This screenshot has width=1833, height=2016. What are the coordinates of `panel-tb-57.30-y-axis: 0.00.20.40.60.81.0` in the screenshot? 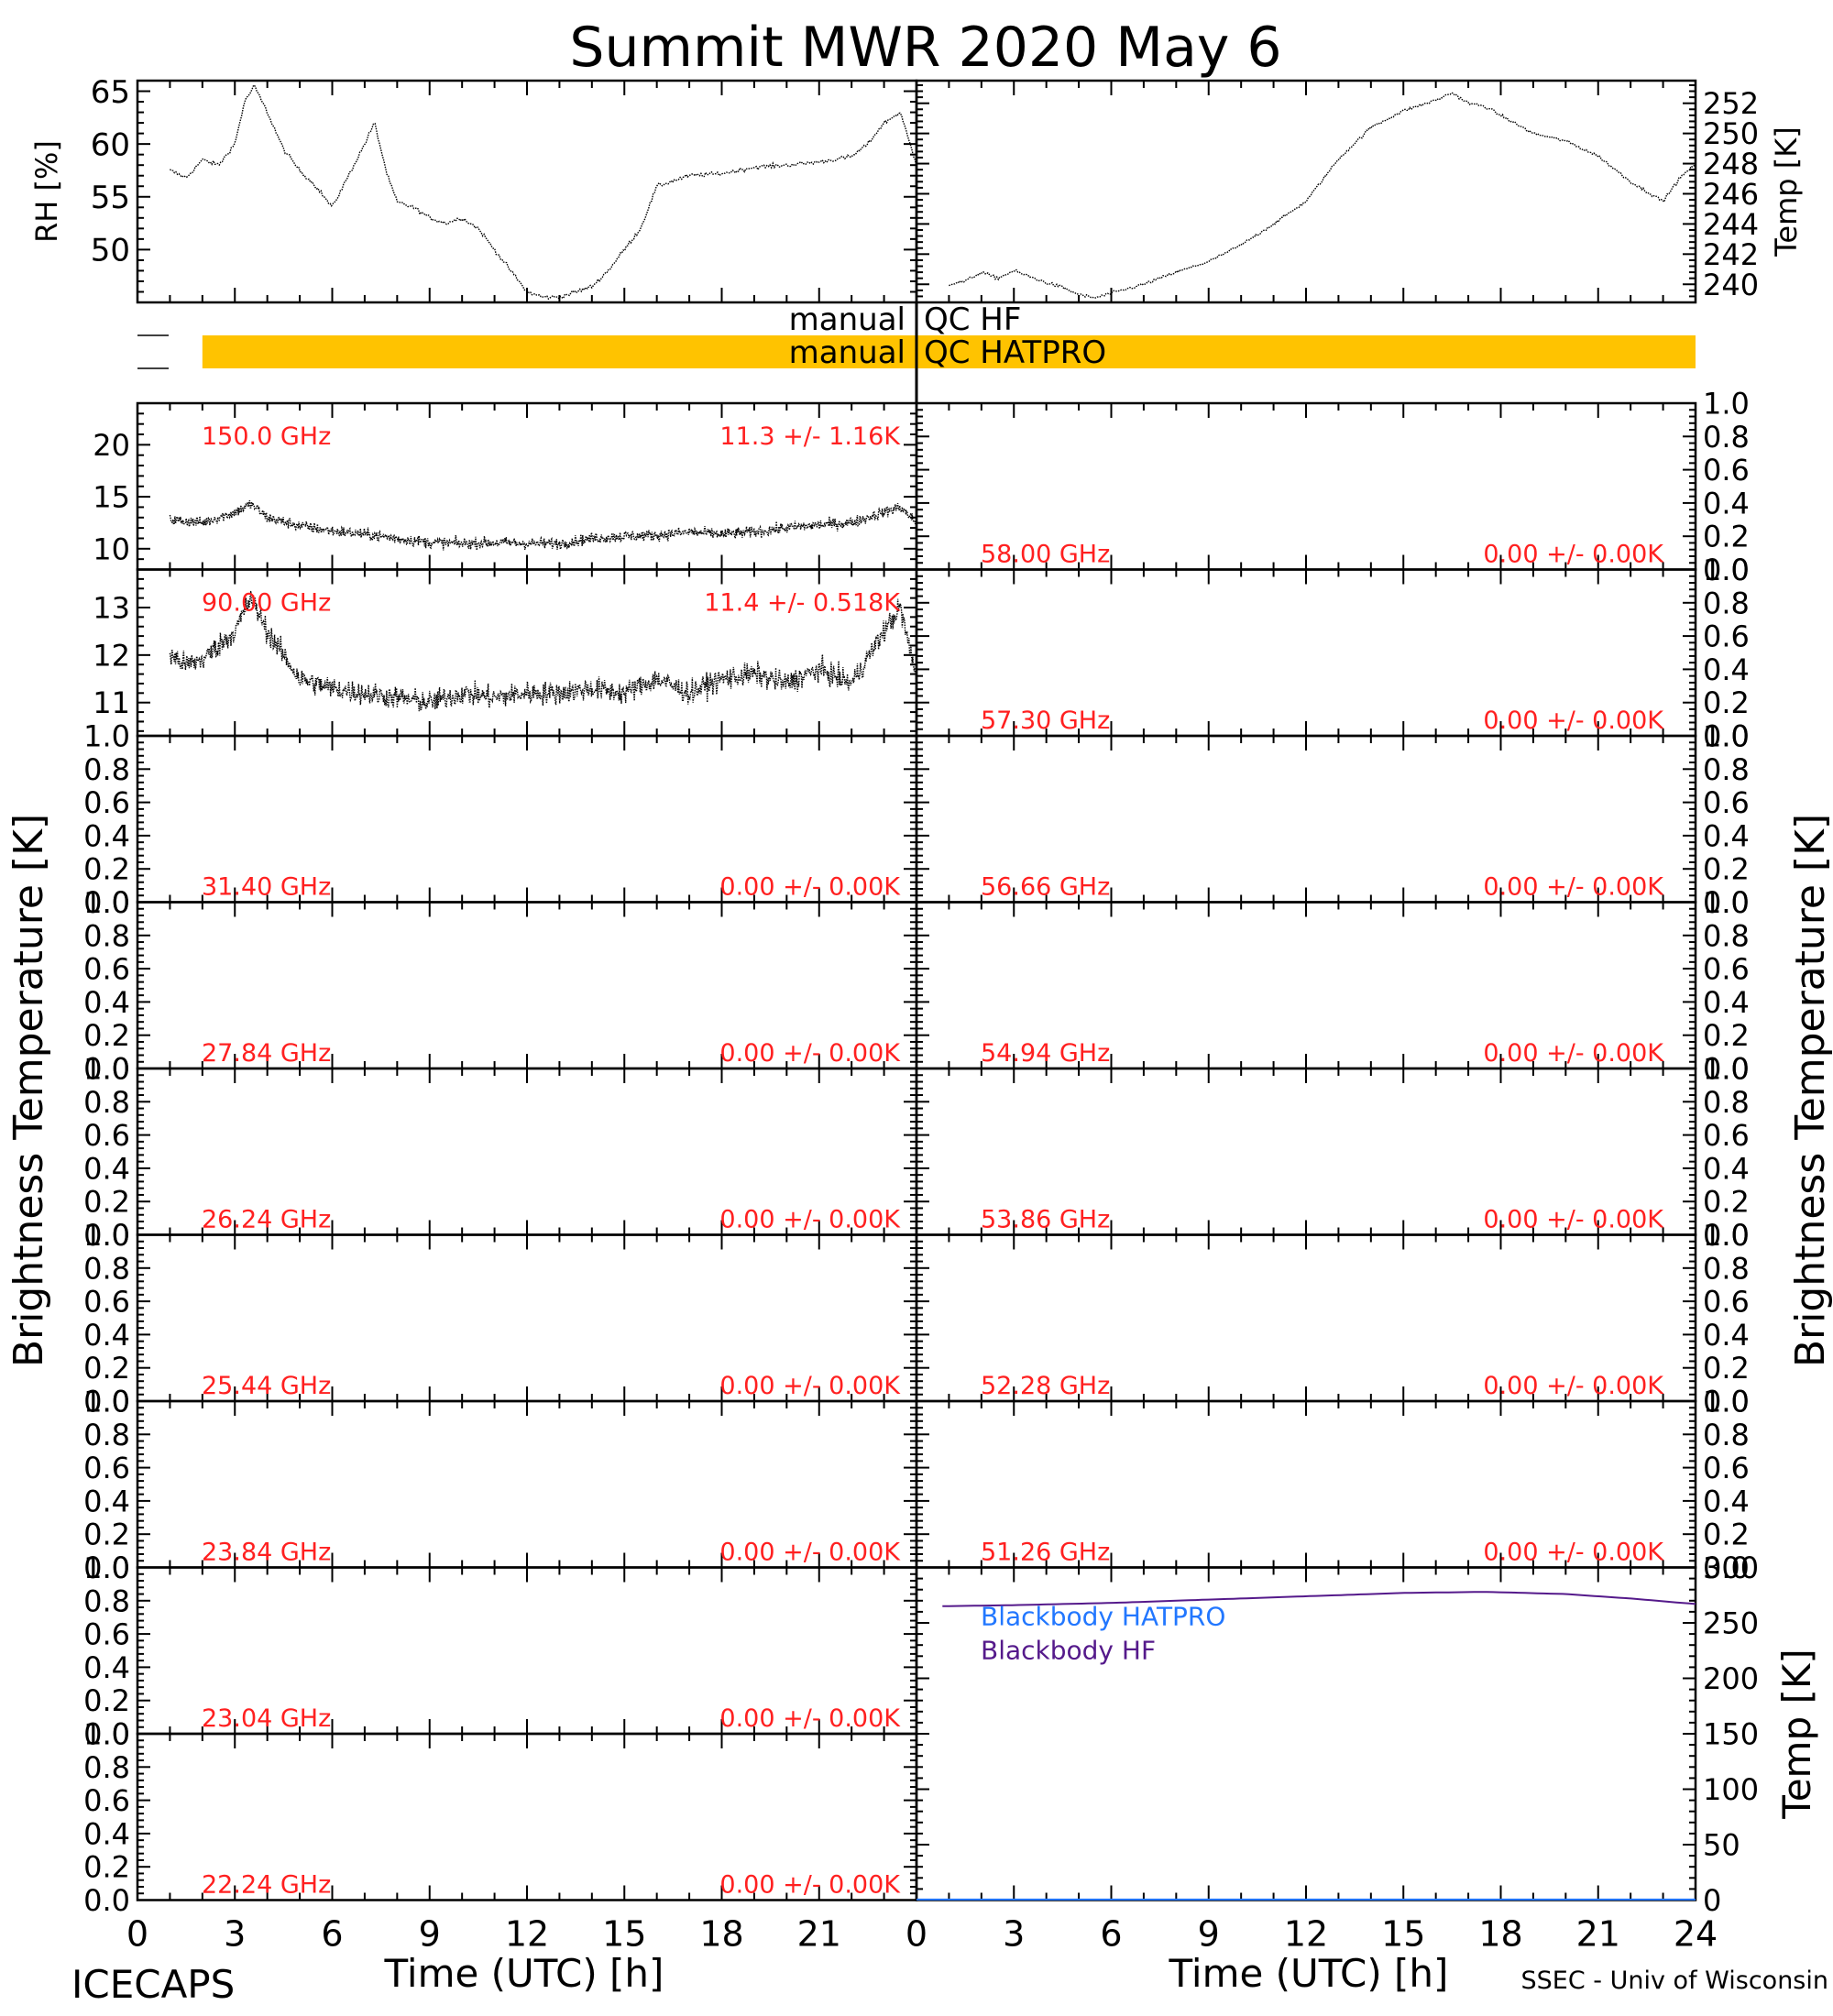 It's located at (1333, 653).